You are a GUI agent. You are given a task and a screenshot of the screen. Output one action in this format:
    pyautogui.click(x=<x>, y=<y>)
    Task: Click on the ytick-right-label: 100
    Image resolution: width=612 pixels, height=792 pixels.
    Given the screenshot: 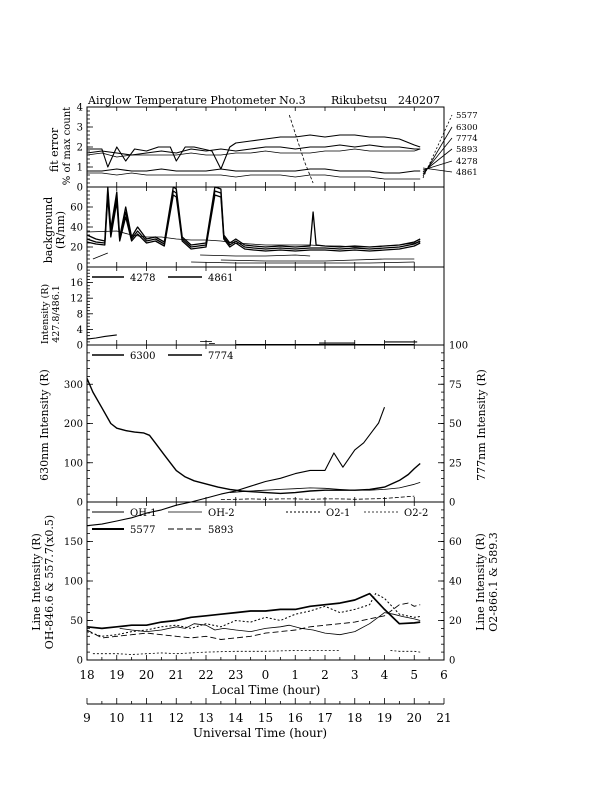 What is the action you would take?
    pyautogui.click(x=458, y=346)
    